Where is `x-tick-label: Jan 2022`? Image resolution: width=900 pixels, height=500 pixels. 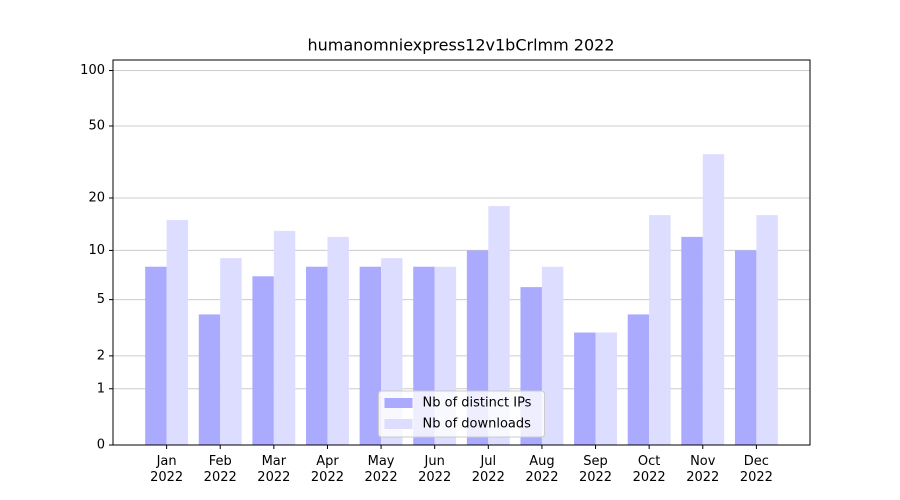 x-tick-label: Jan 2022 is located at coordinates (166, 469).